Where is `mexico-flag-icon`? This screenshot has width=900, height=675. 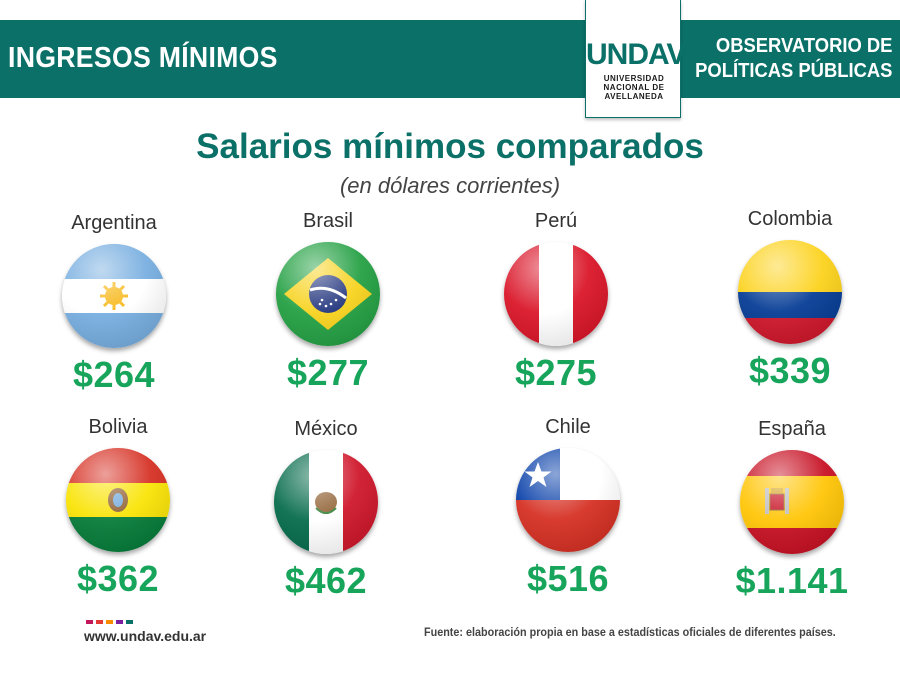 mexico-flag-icon is located at coordinates (326, 502).